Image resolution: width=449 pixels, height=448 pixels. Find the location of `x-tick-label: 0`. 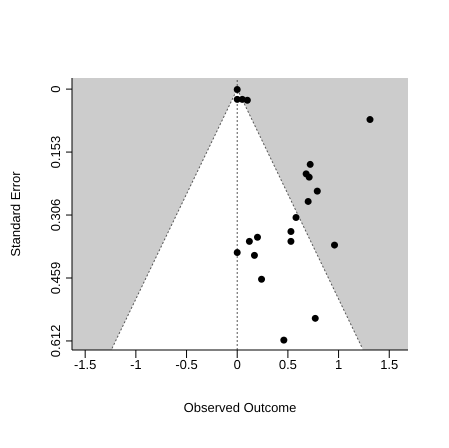

x-tick-label: 0 is located at coordinates (237, 364).